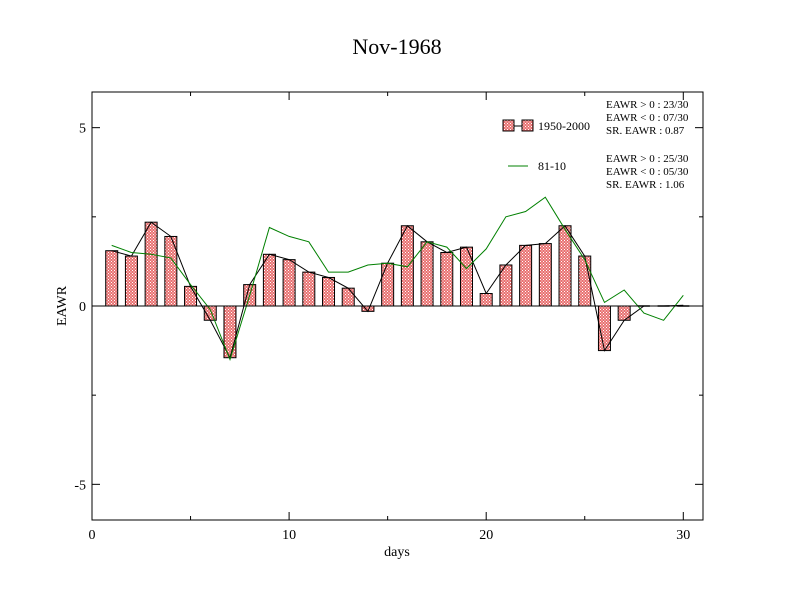  Describe the element at coordinates (486, 535) in the screenshot. I see `x-tick-label-20: 20` at that location.